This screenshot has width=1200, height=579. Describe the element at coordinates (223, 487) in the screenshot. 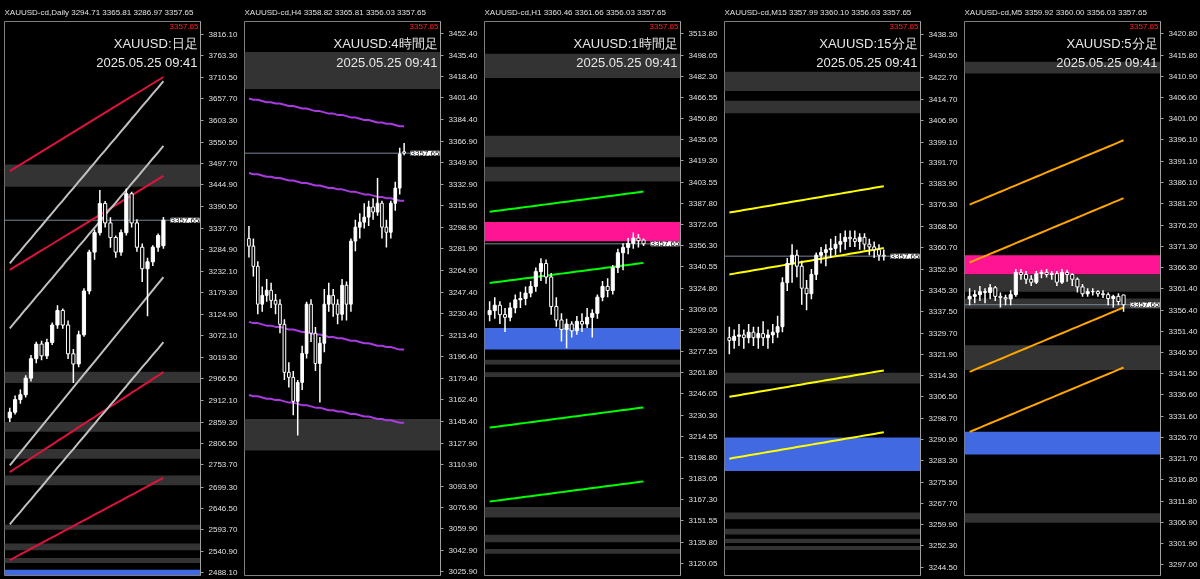

I see `y-tick-label: 2699.30` at that location.